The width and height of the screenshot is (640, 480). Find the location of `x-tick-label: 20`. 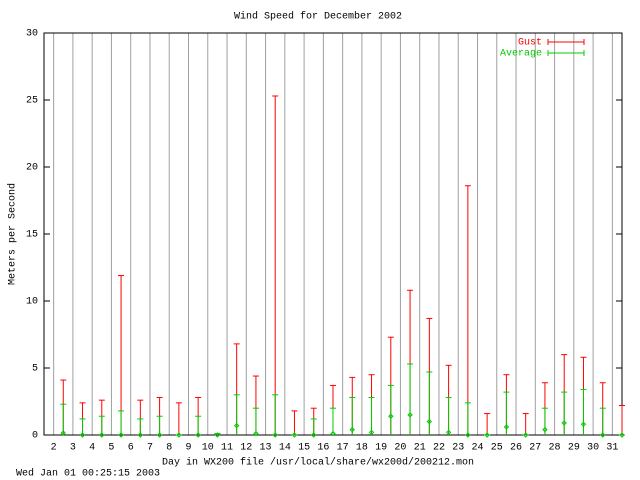

x-tick-label: 20 is located at coordinates (400, 448).